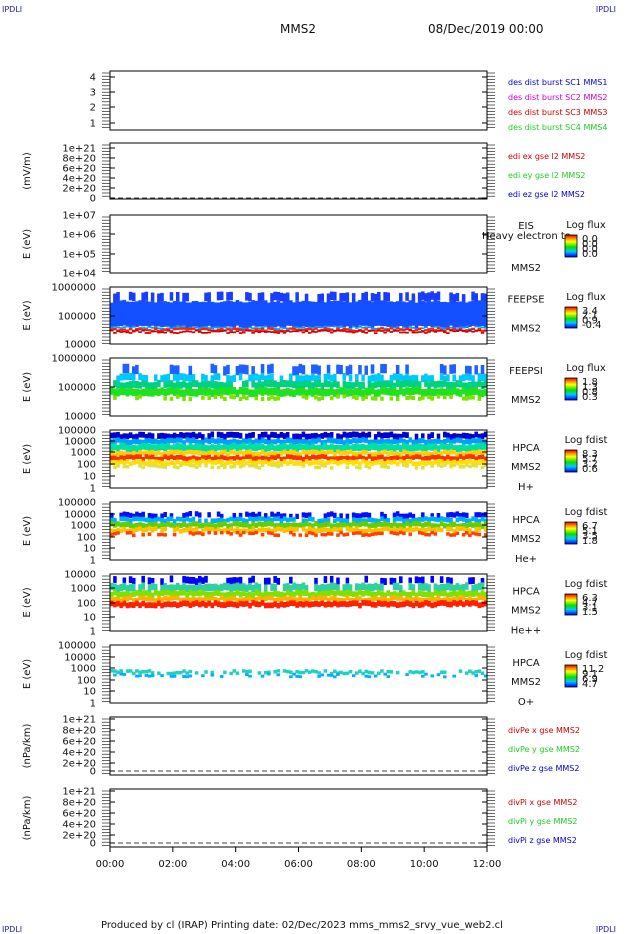 This screenshot has width=630, height=934. Describe the element at coordinates (590, 603) in the screenshot. I see `colorbar-tick: 4.7` at that location.